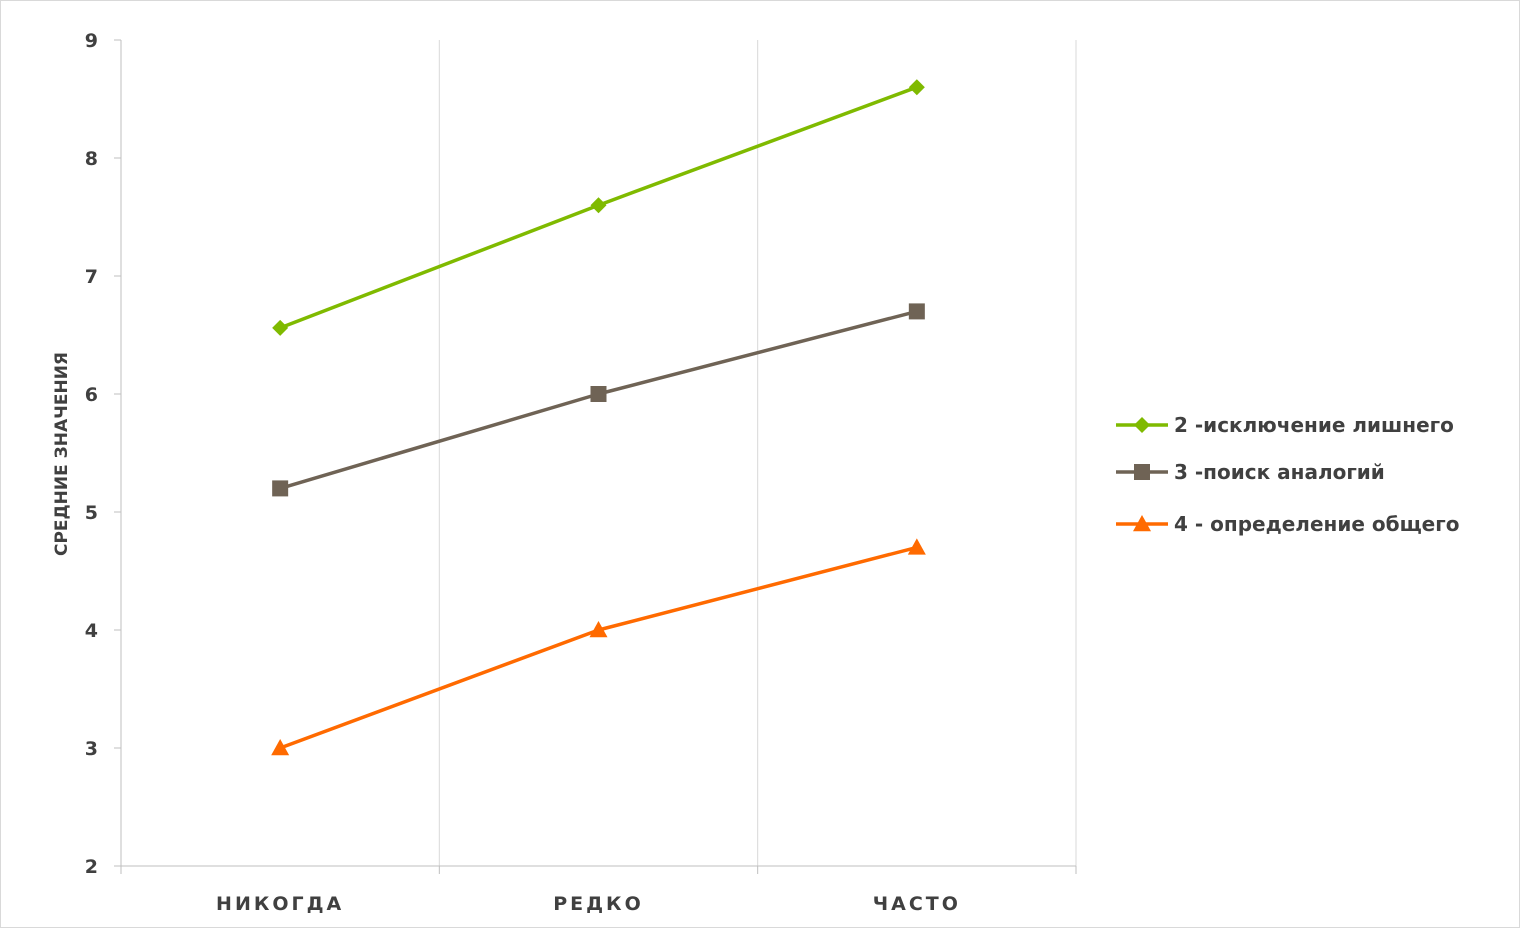  Describe the element at coordinates (917, 904) in the screenshot. I see `x-tick-label: ЧАСТО` at that location.